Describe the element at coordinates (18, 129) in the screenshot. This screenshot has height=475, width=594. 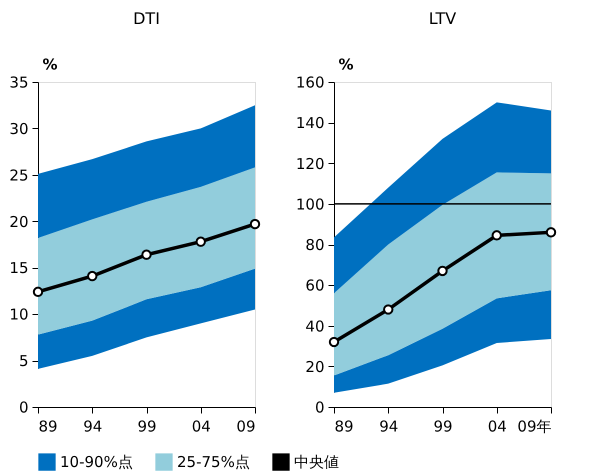
I see `y-tick-label: 30` at that location.